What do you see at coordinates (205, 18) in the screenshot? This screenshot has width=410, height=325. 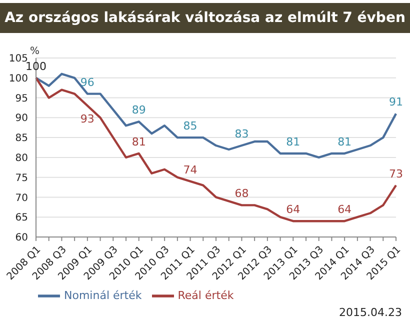 I see `chart-title: Az országos lakásárak változása az elmúlt 7 évben` at bounding box center [205, 18].